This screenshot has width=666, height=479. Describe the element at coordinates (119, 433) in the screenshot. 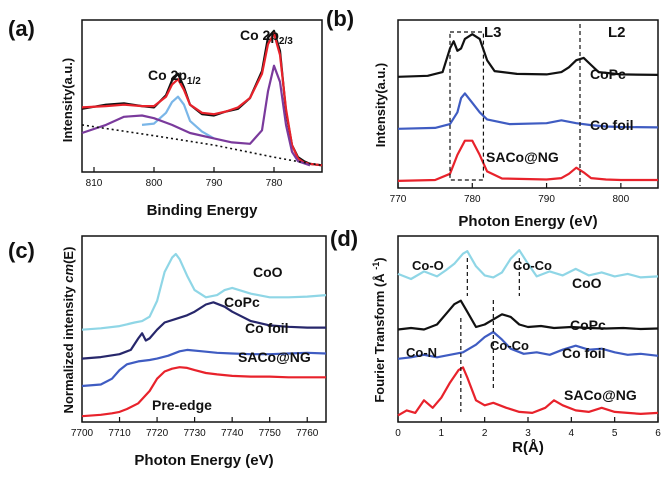

I see `x-tick-label: 7710` at that location.